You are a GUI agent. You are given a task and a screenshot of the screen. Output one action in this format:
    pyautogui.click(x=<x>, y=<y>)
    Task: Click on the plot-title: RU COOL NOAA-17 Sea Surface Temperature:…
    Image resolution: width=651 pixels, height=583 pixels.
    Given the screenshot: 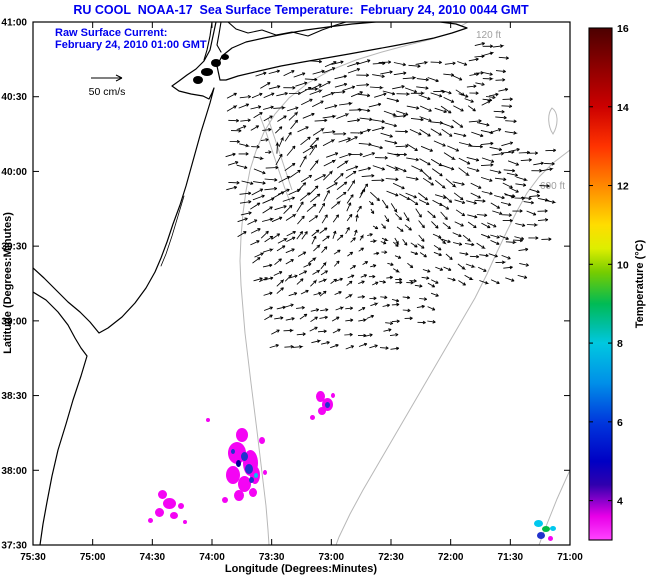 What is the action you would take?
    pyautogui.click(x=301, y=10)
    